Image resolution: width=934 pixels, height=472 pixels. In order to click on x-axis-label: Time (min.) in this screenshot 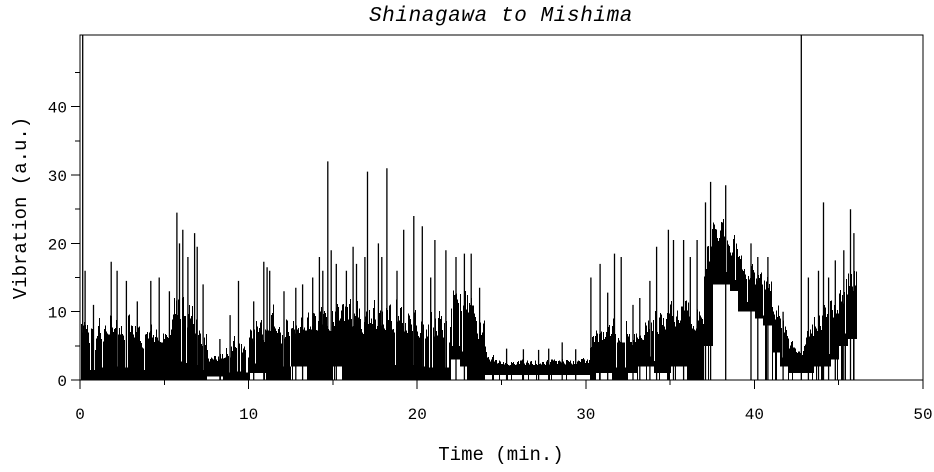, I will do `click(500, 455)`.